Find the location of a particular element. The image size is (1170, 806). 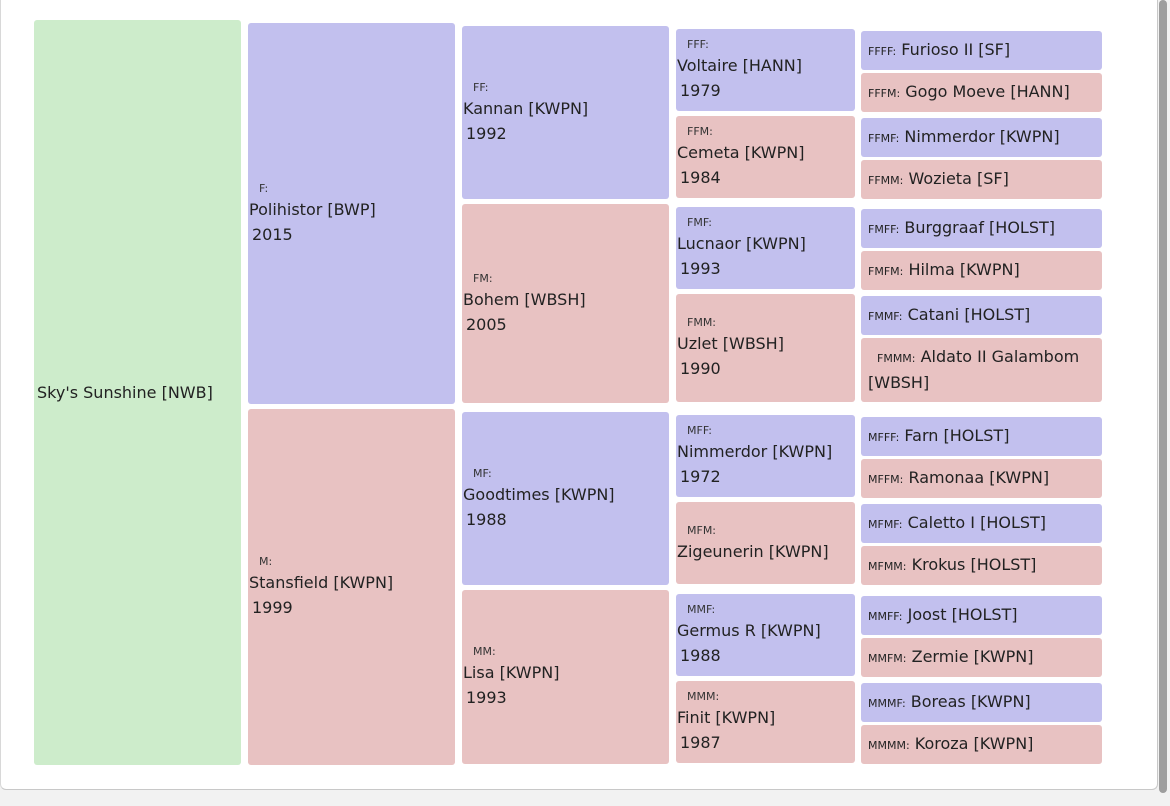

birth-year: 1972 is located at coordinates (700, 476).